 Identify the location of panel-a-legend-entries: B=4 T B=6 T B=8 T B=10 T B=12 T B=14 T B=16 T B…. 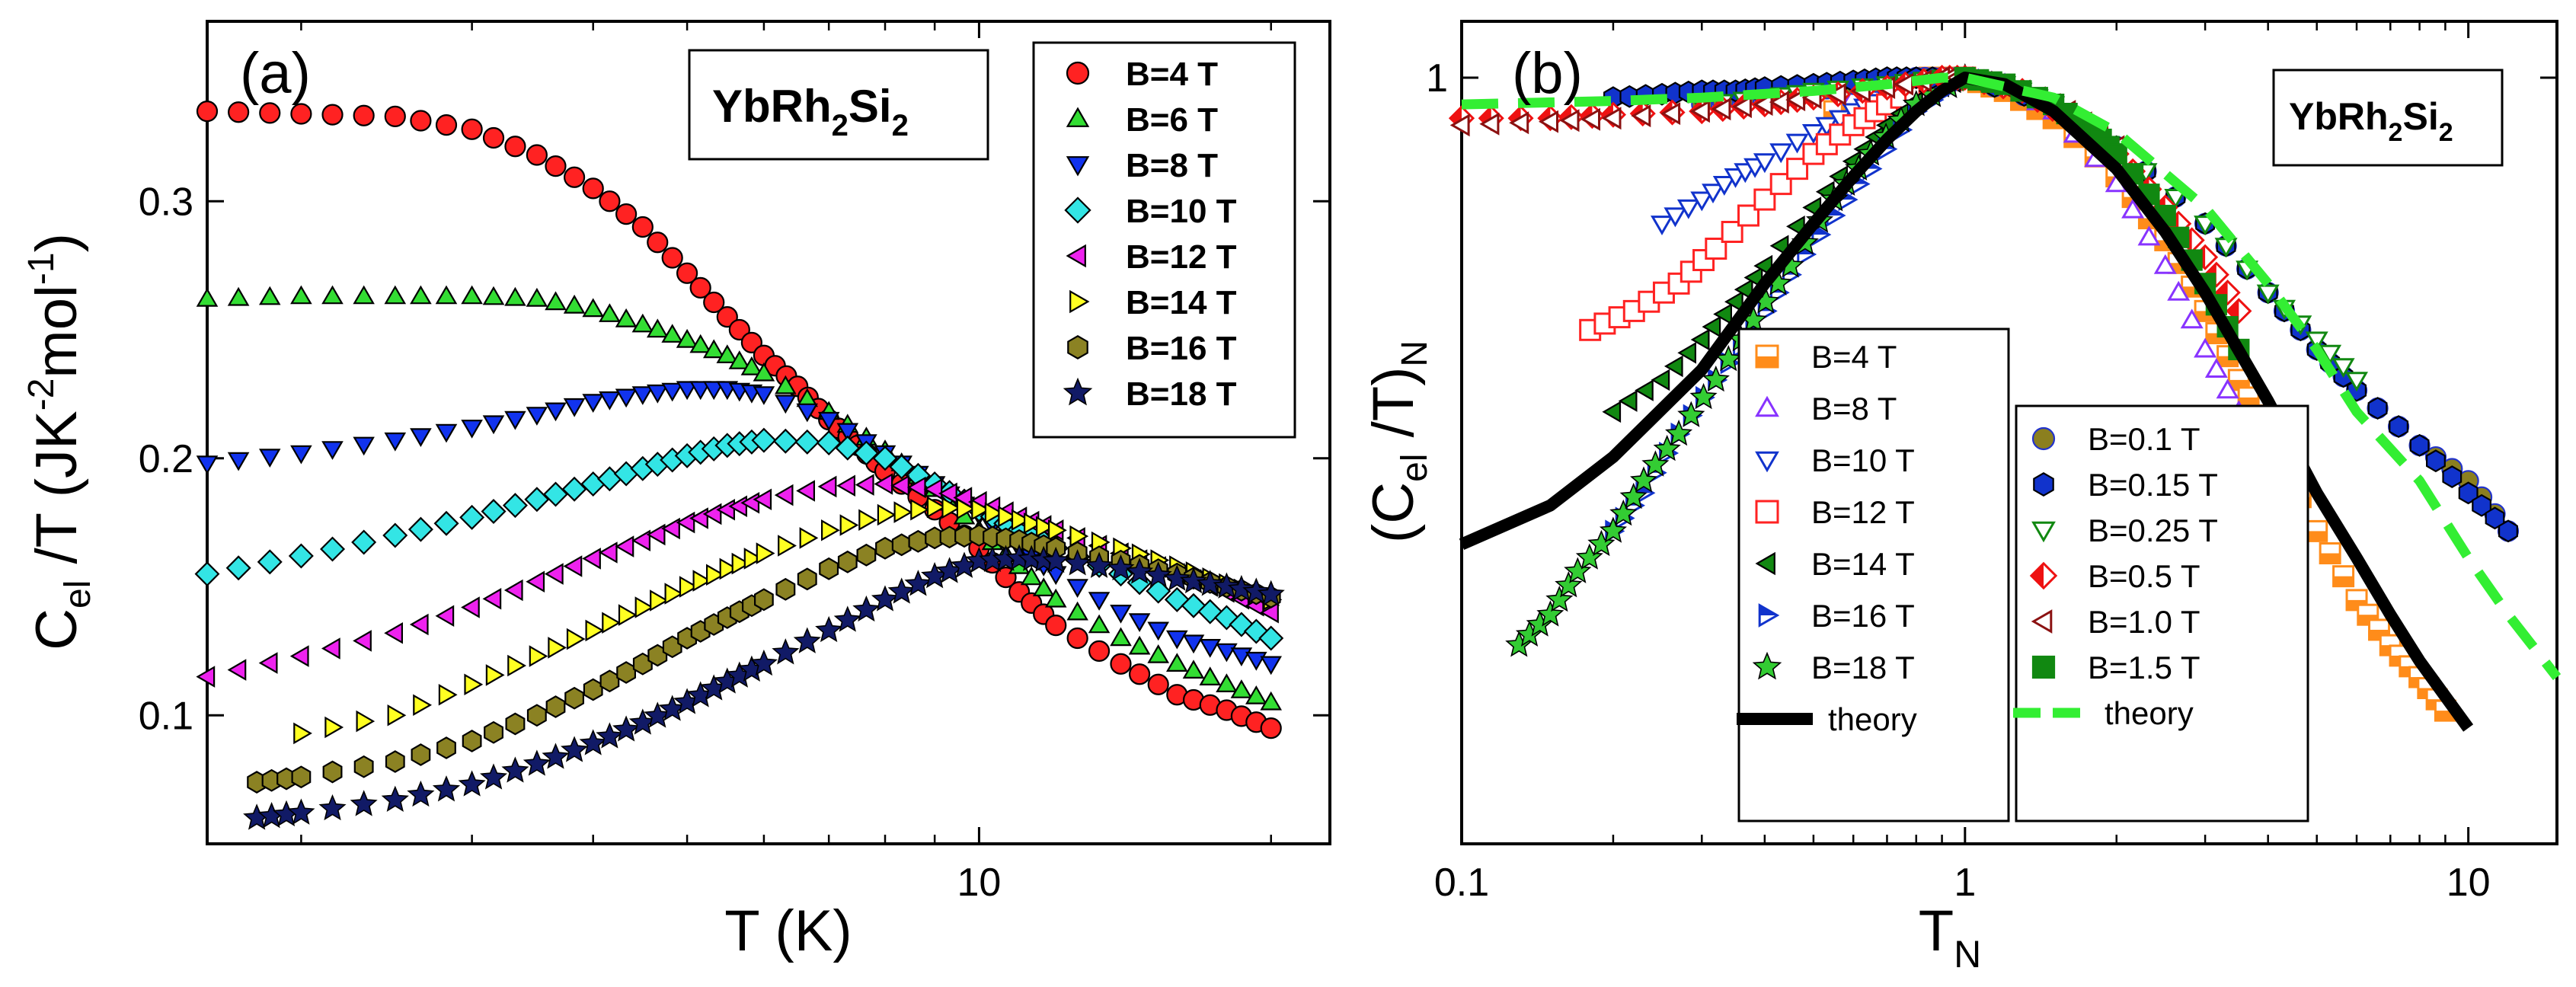
(1150, 234).